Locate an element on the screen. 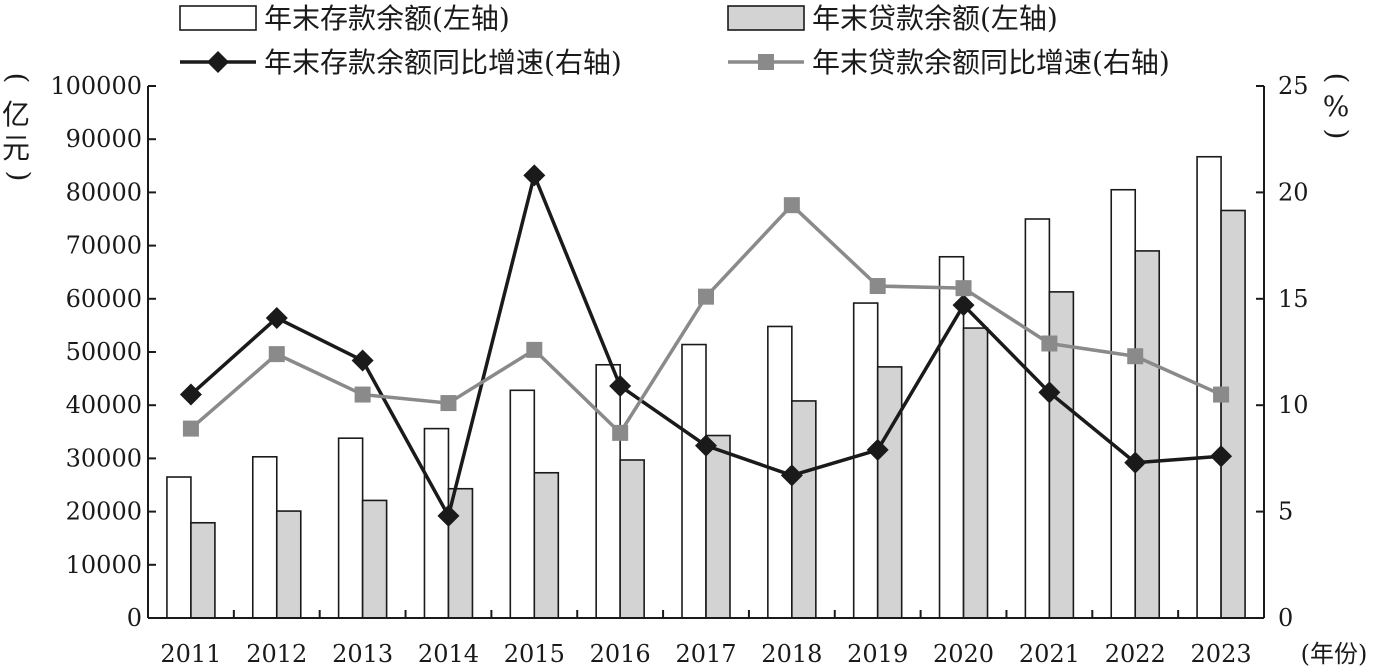  bar-deposit-2019 is located at coordinates (865, 460).